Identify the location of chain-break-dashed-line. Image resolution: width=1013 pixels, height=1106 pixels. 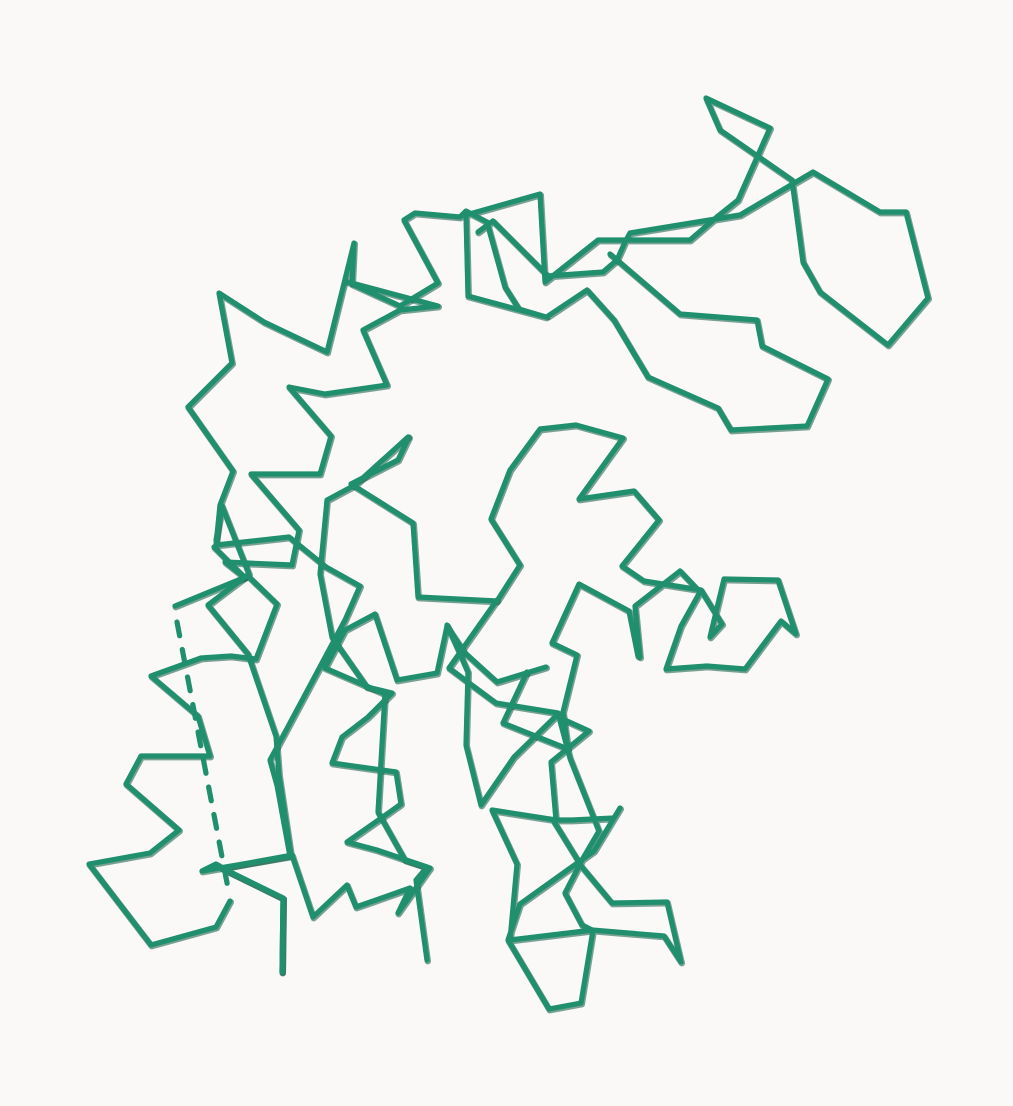
(202, 755).